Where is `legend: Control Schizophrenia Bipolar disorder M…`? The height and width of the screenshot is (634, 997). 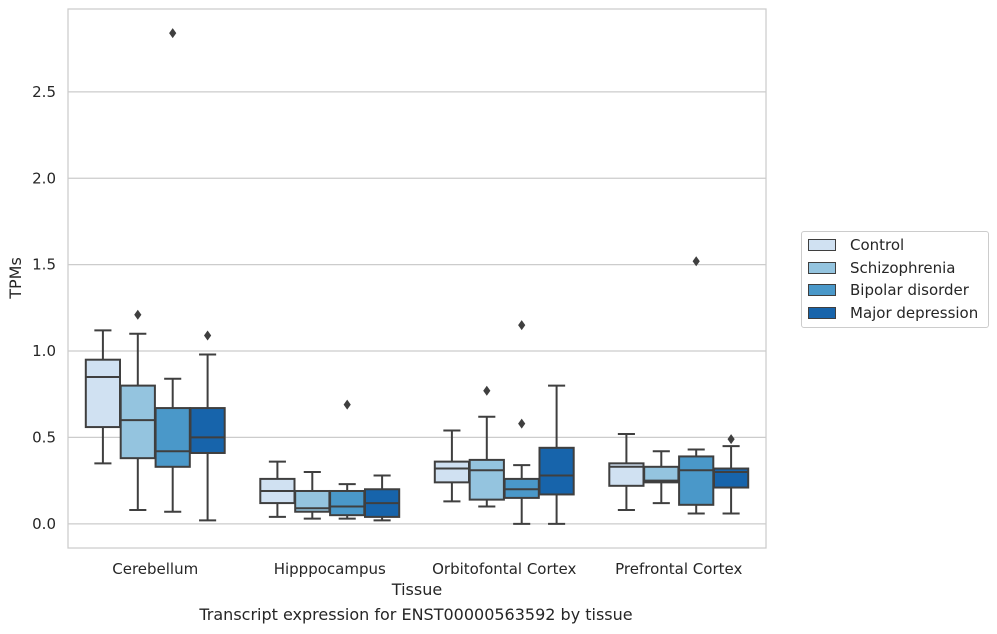 legend: Control Schizophrenia Bipolar disorder M… is located at coordinates (895, 279).